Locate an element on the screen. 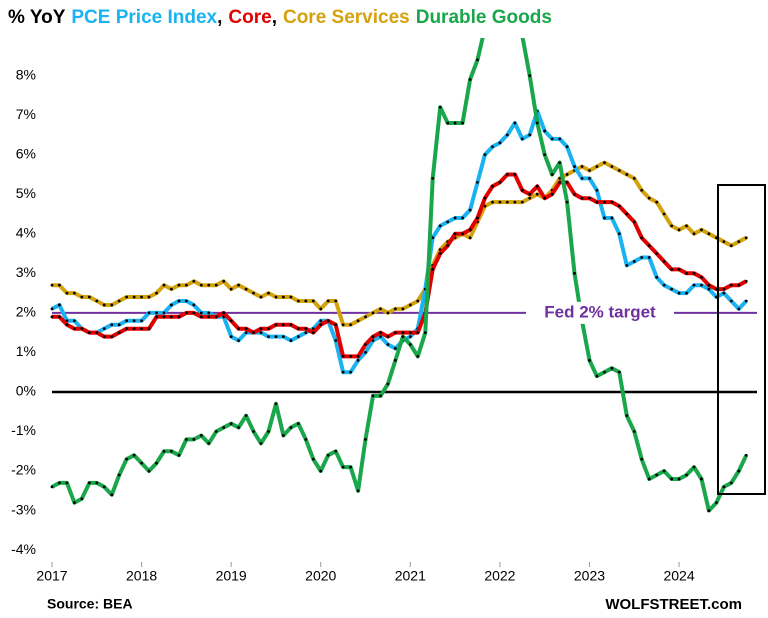 The width and height of the screenshot is (768, 618). x-tick-label: 2017 is located at coordinates (51, 576).